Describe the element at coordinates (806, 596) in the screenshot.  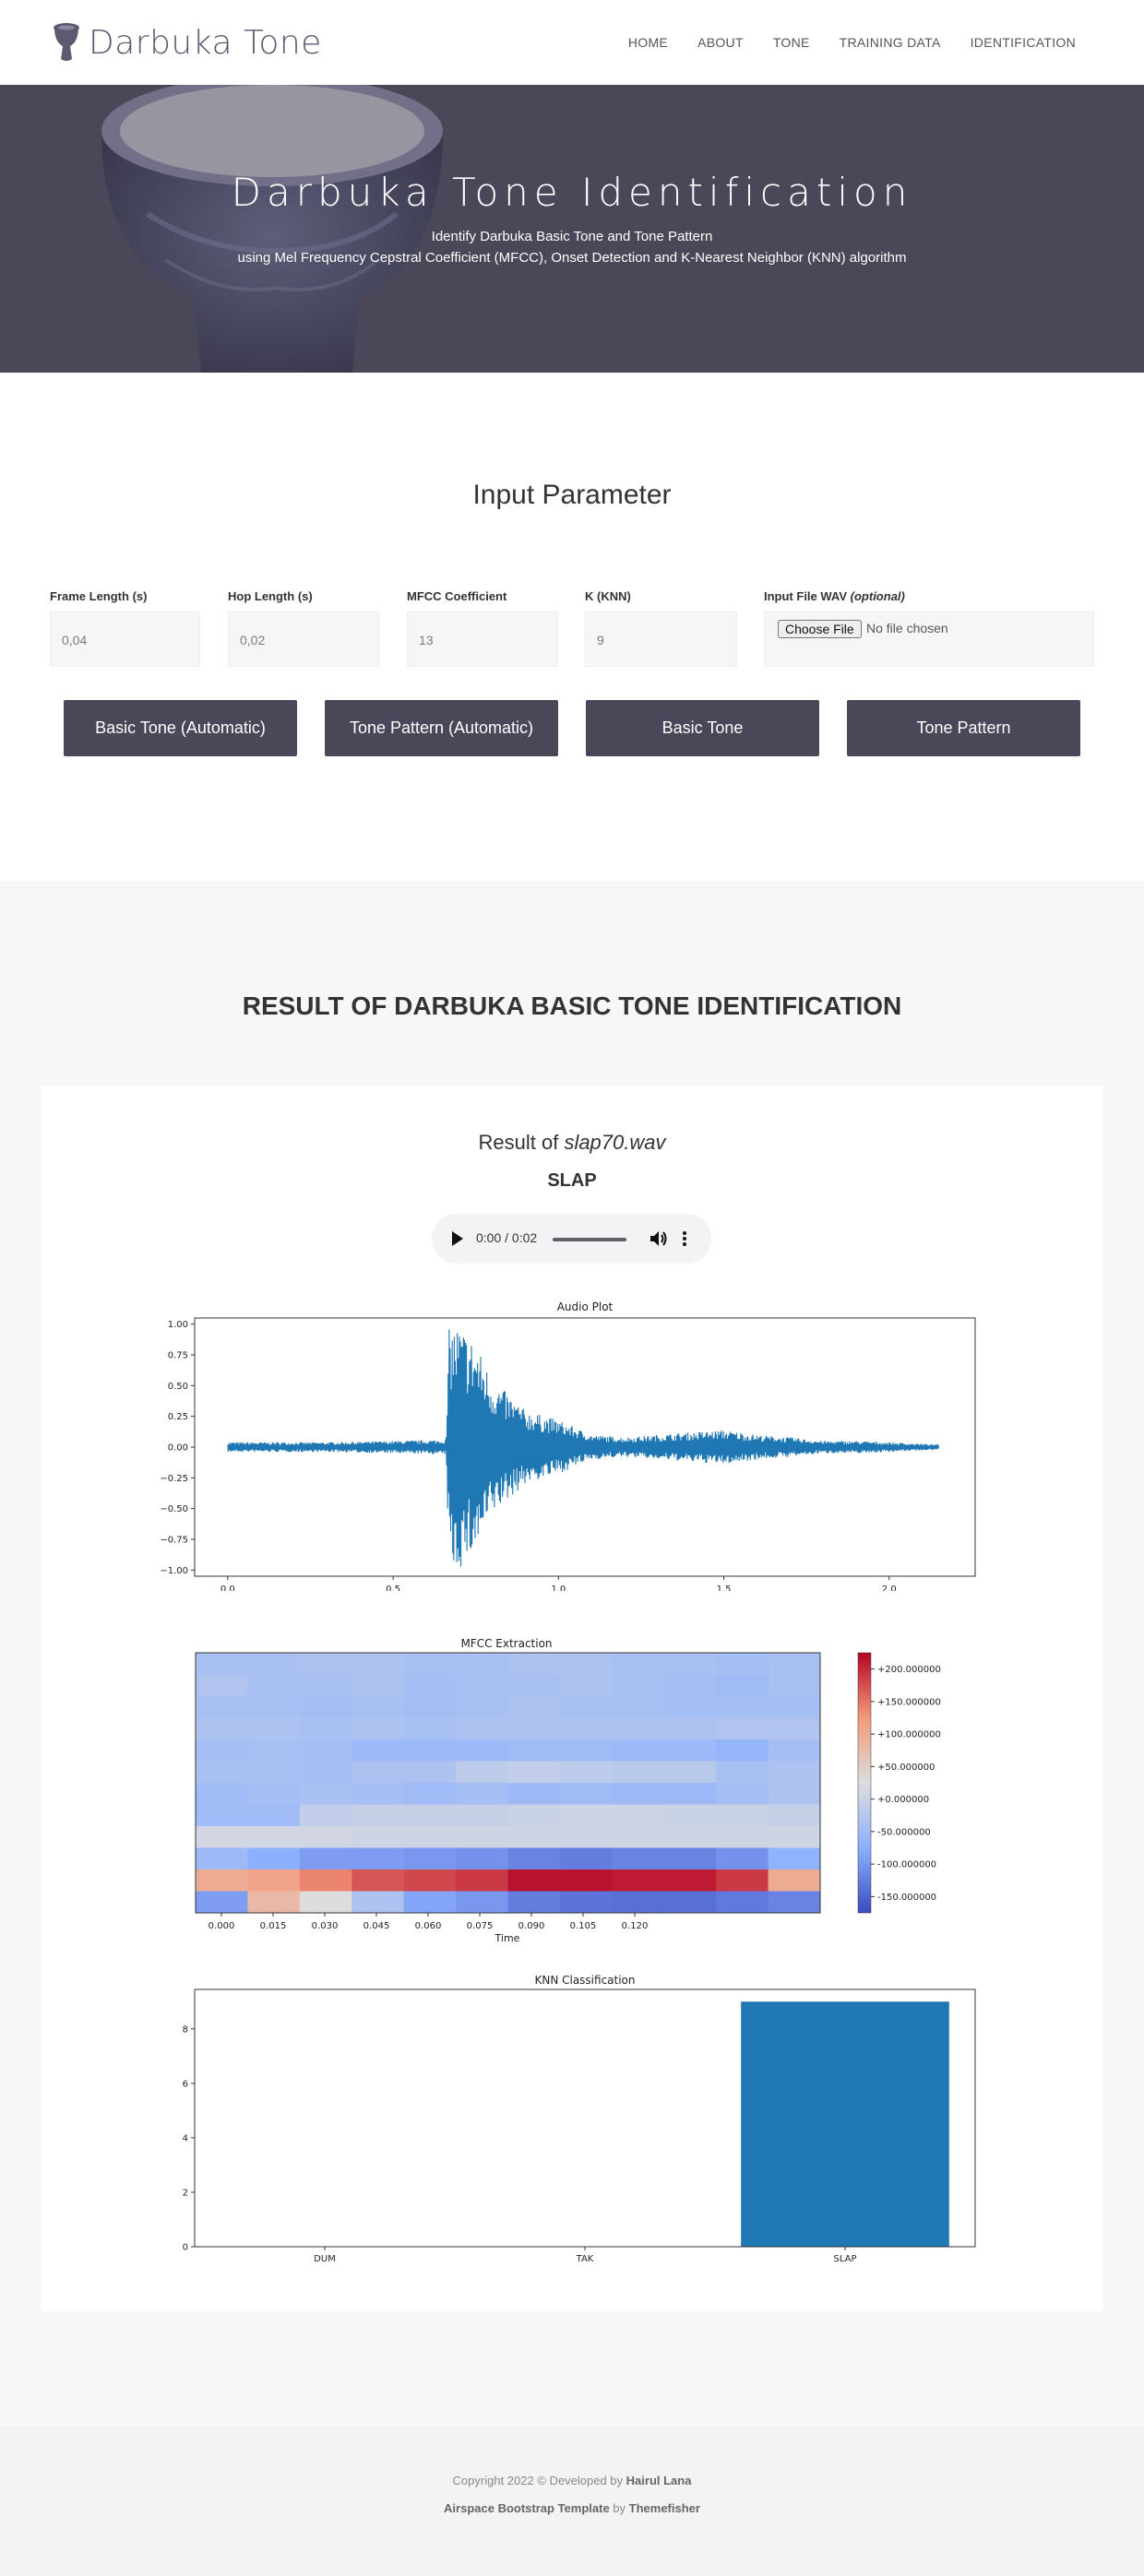
I see `input-file-label-text: Input File WAV` at that location.